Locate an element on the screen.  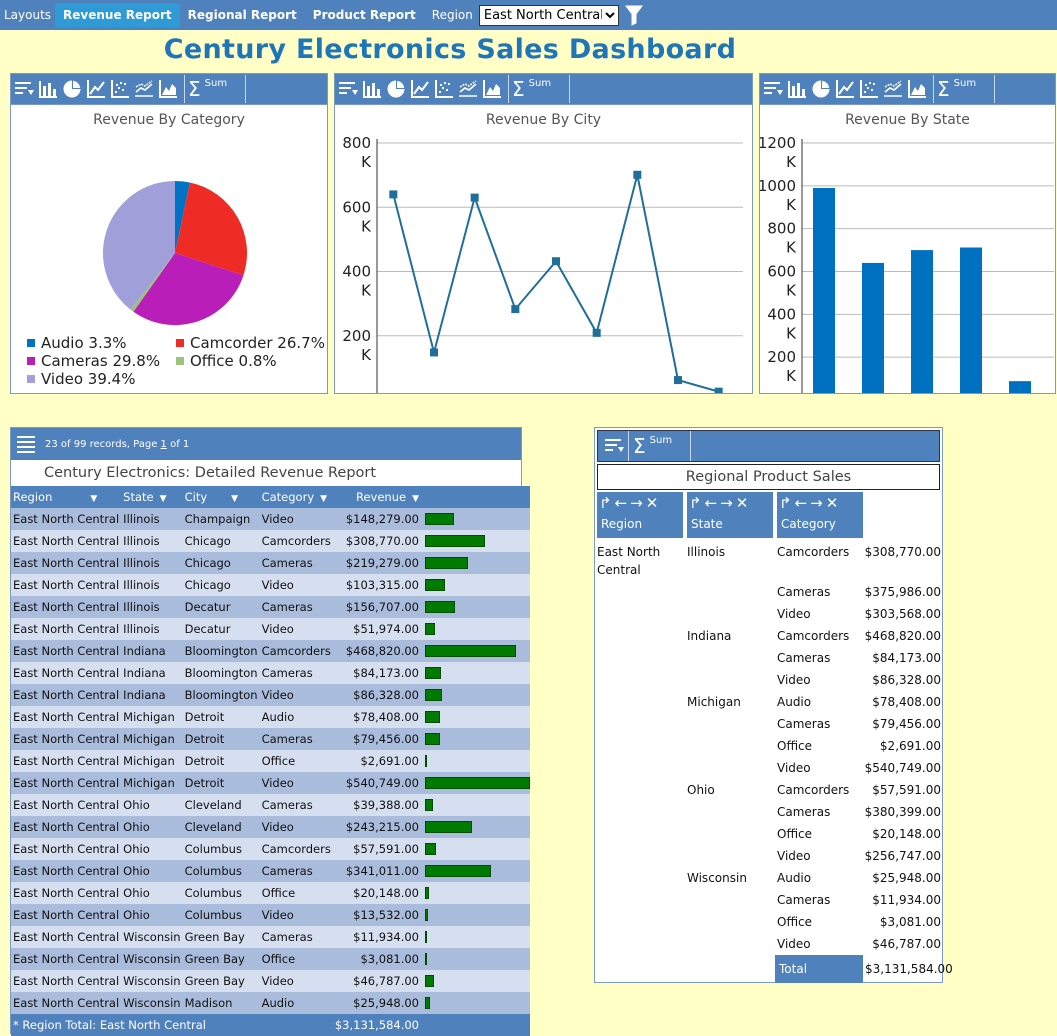
page-link: 1 is located at coordinates (163, 444).